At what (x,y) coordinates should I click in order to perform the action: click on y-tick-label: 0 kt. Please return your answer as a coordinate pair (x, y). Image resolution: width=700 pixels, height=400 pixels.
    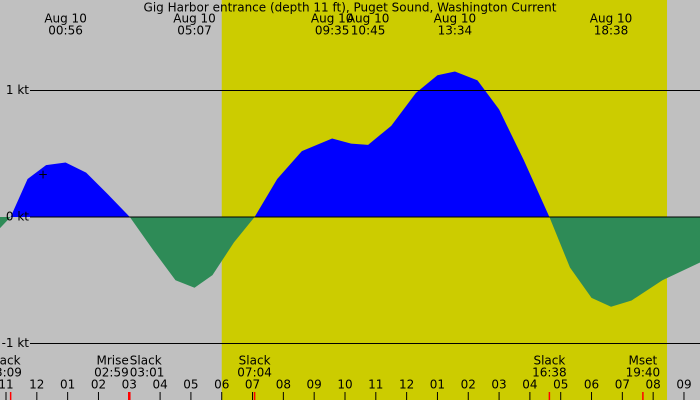
    Looking at the image, I should click on (17, 216).